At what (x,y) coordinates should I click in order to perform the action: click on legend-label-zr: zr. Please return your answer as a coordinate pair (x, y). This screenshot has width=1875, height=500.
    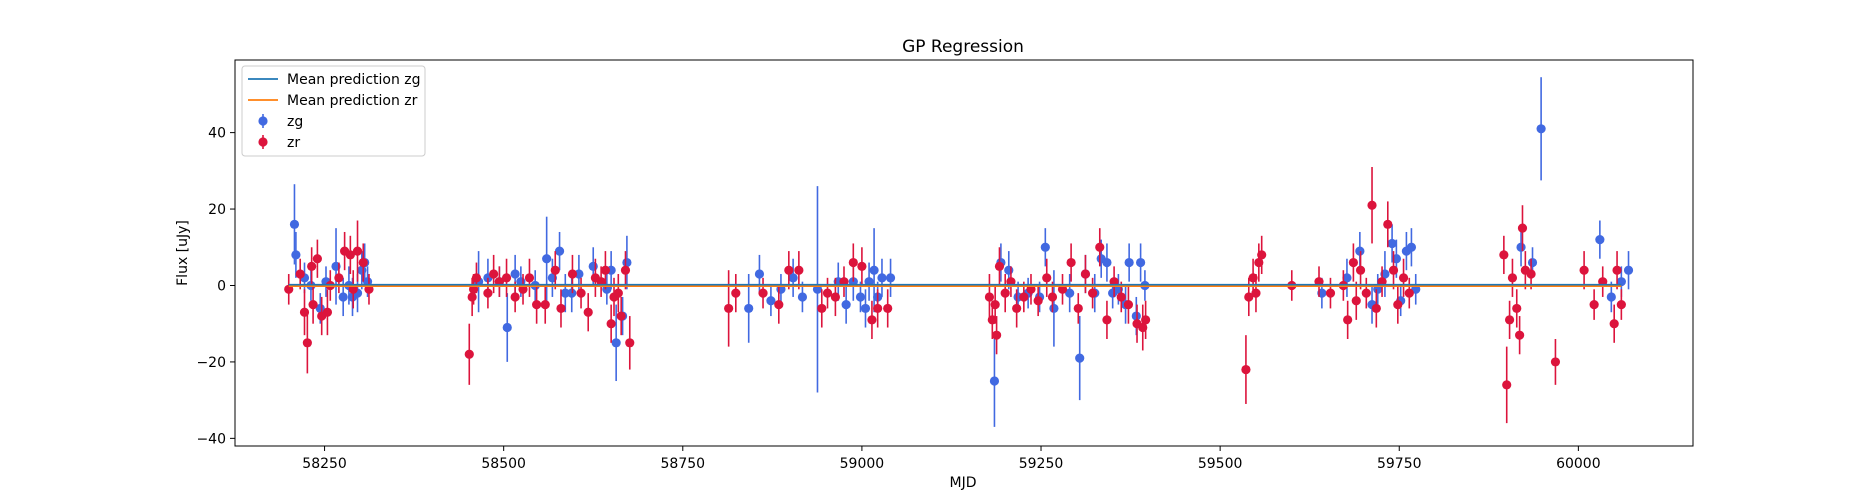
    Looking at the image, I should click on (293, 143).